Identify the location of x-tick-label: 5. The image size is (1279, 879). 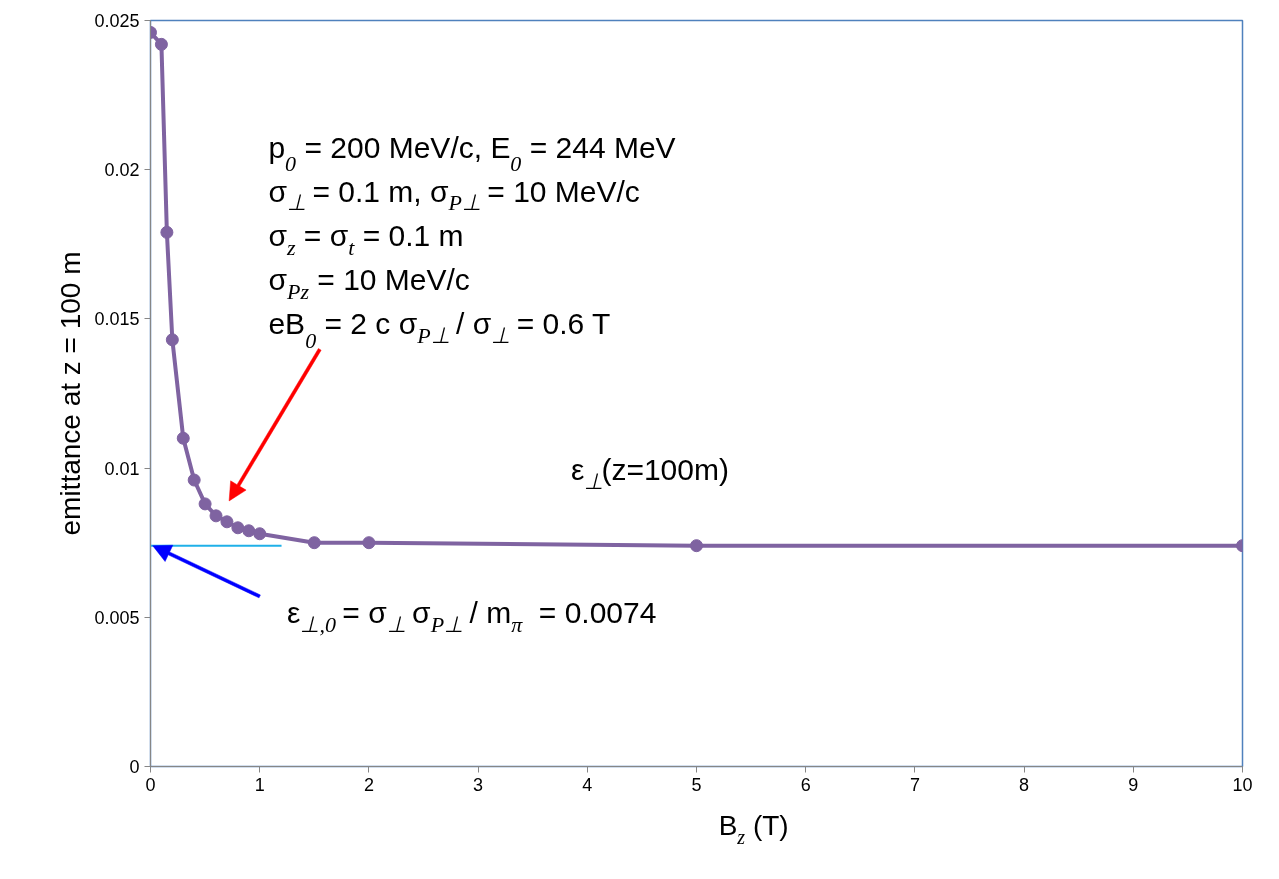
(696, 784).